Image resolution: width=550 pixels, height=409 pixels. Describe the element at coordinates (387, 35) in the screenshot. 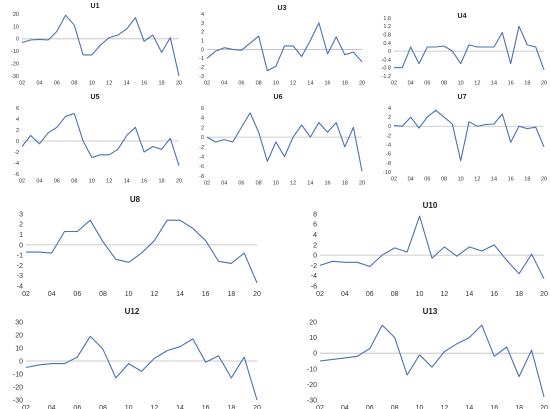

I see `y-tick-label: 0.8` at that location.